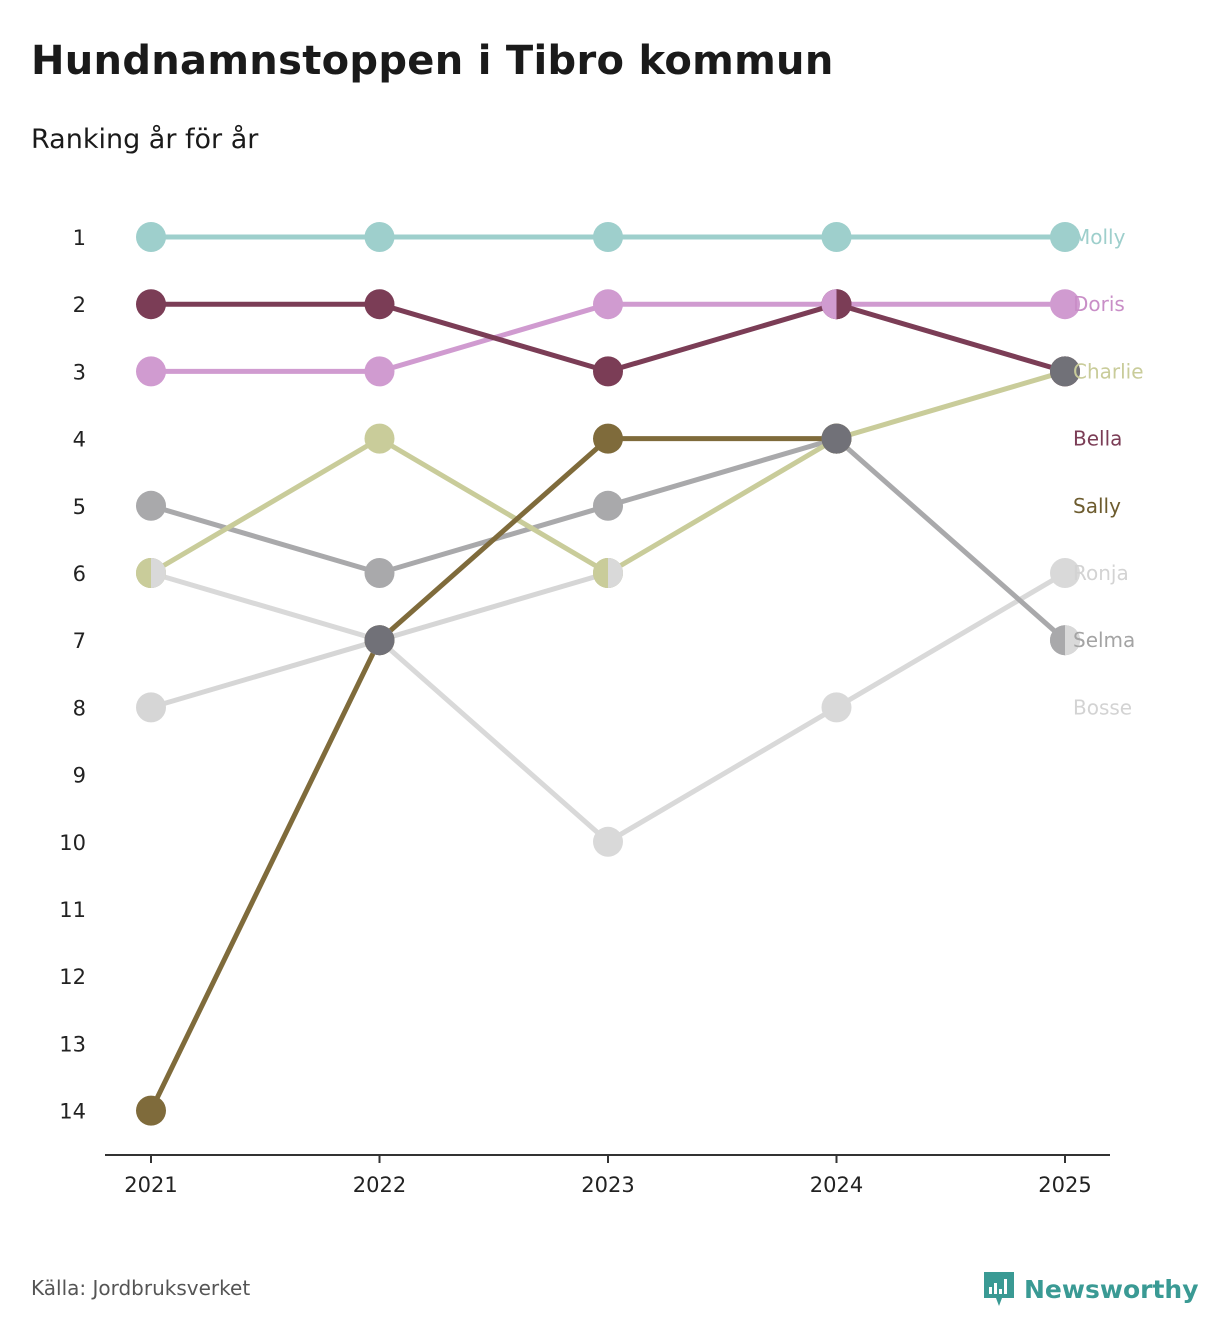 This screenshot has height=1340, width=1212. What do you see at coordinates (608, 371) in the screenshot?
I see `marker-bella-2023` at bounding box center [608, 371].